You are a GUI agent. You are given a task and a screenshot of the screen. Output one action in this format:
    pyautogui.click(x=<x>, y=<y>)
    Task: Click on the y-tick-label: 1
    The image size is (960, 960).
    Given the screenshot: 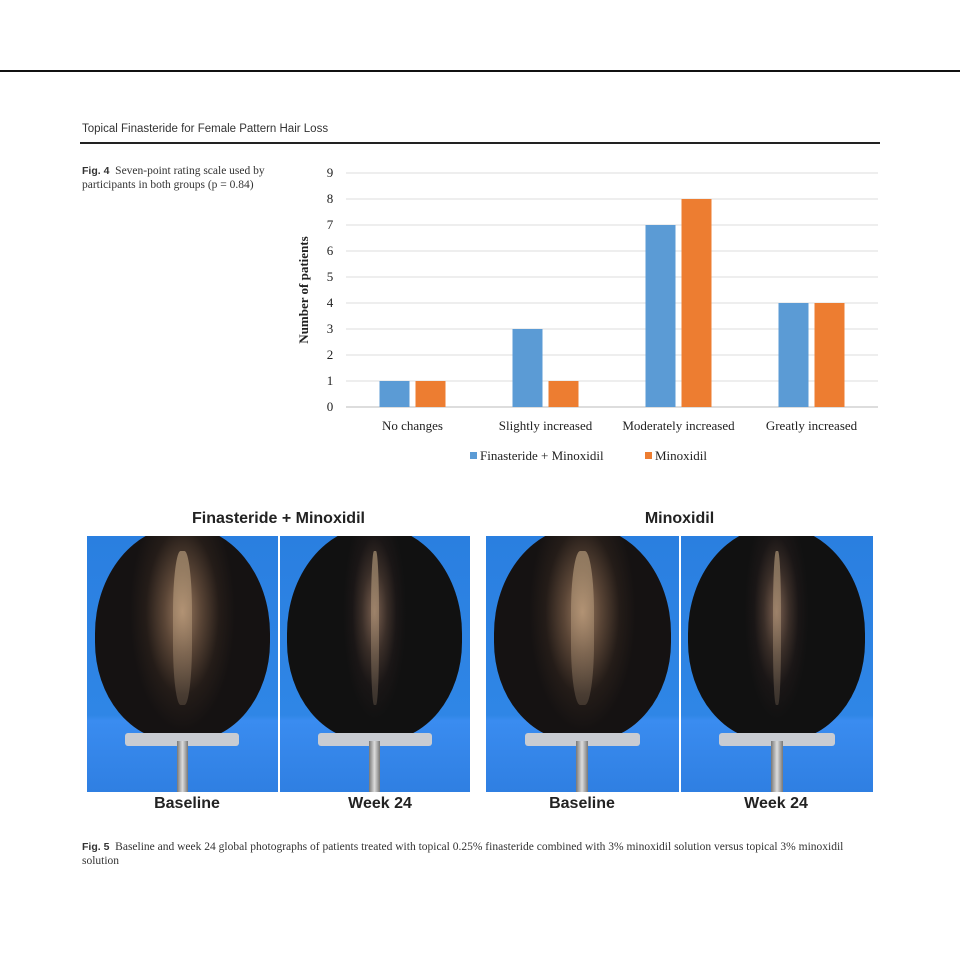 What is the action you would take?
    pyautogui.click(x=330, y=380)
    